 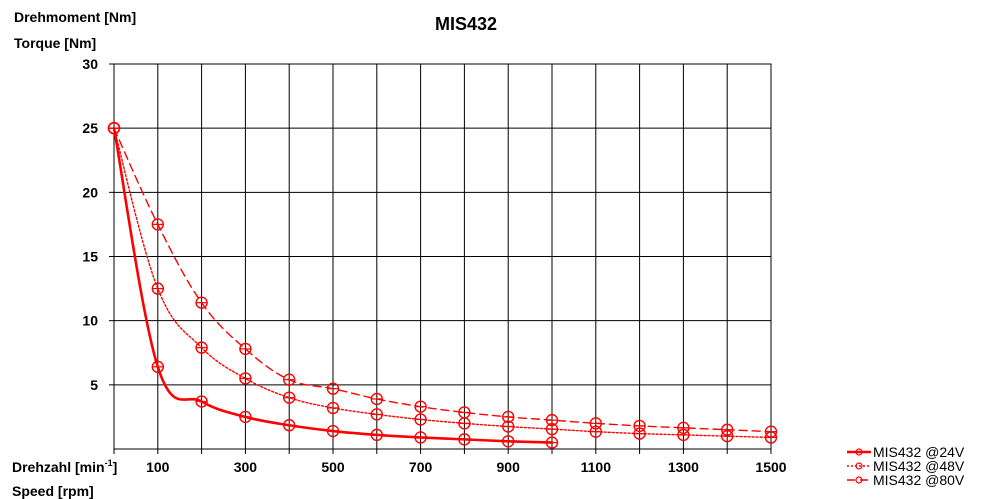 What do you see at coordinates (75, 17) in the screenshot?
I see `y-axis-label-german: Drehmoment [Nm]` at bounding box center [75, 17].